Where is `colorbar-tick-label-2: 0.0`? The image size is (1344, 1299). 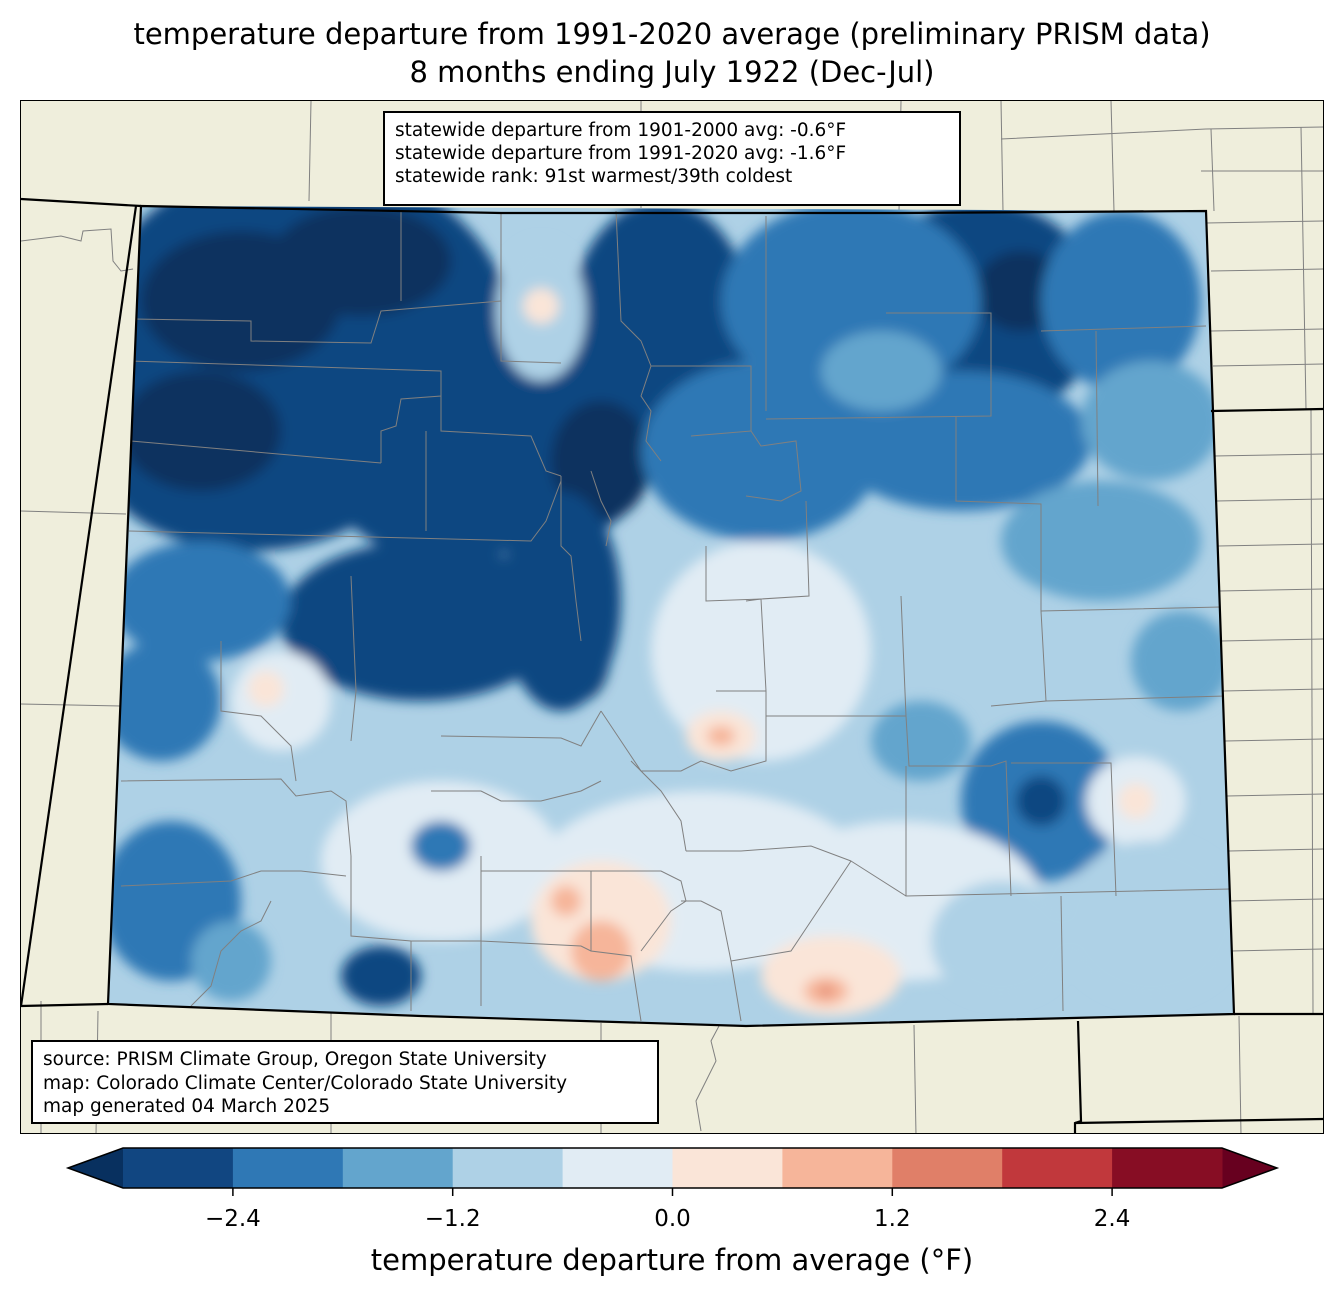
colorbar-tick-label-2: 0.0 is located at coordinates (672, 1219).